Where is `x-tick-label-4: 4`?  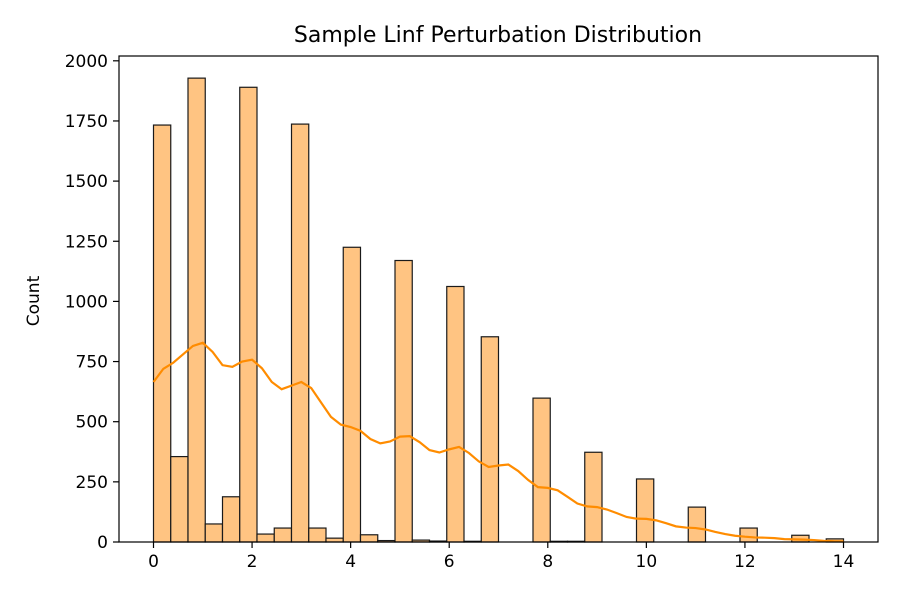 x-tick-label-4: 4 is located at coordinates (350, 562).